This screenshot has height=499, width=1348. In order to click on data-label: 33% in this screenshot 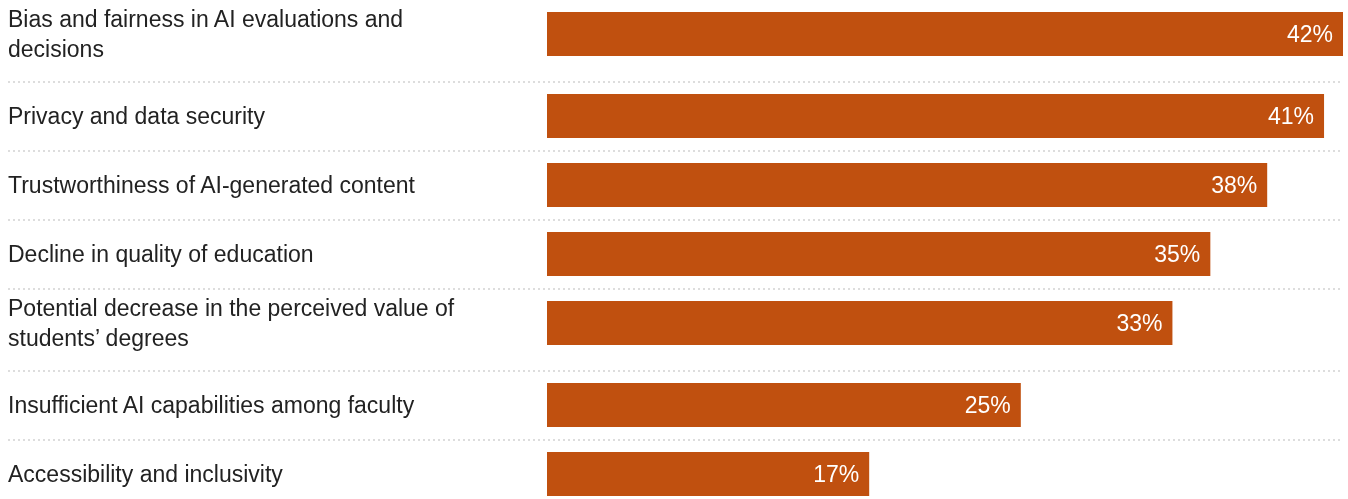, I will do `click(1139, 323)`.